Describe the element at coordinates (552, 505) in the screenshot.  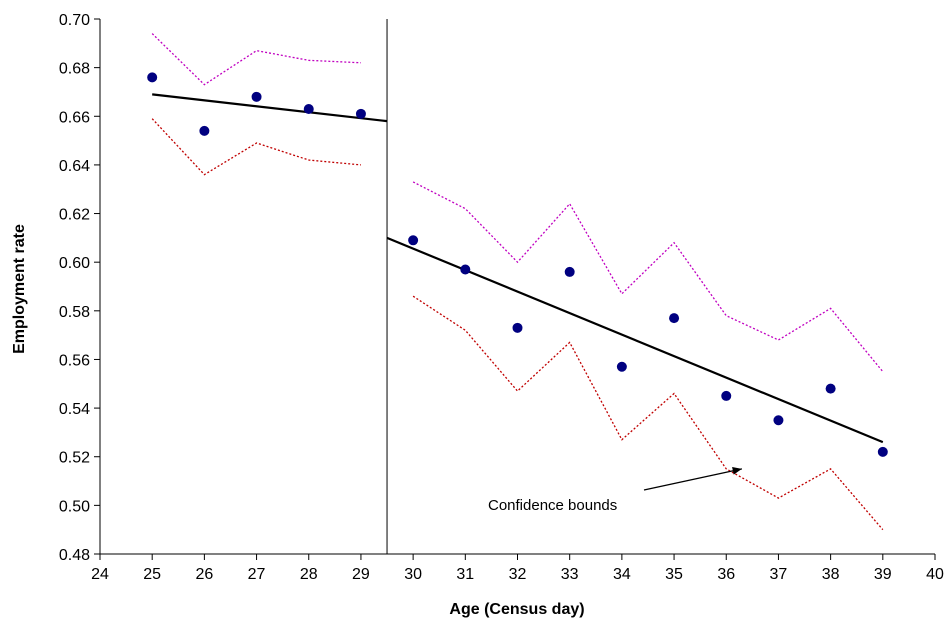
I see `annotation-confidence-bounds: Confidence bounds` at that location.